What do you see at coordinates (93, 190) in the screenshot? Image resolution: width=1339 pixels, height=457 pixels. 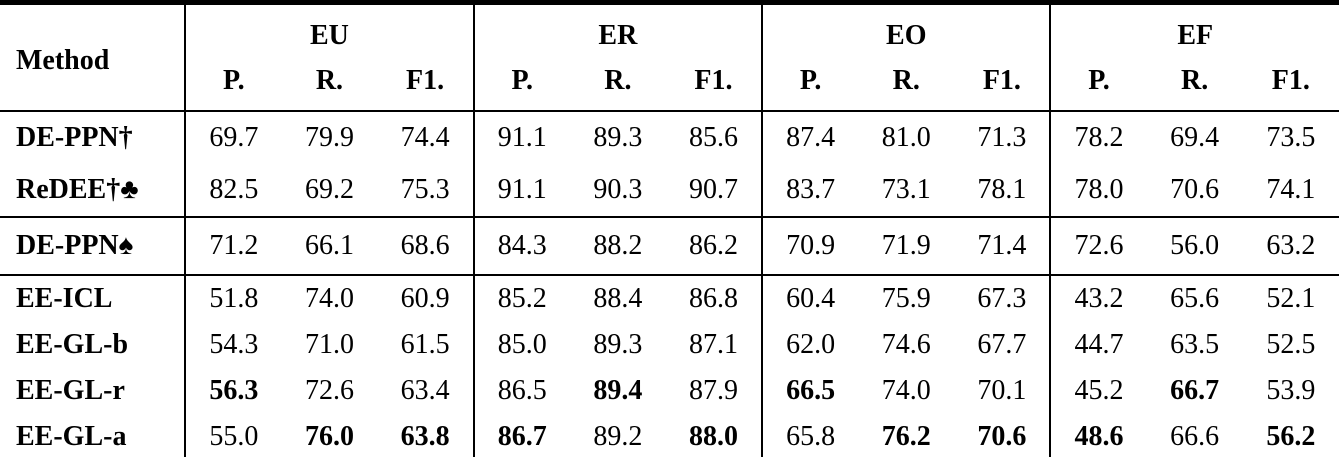 I see `method-cell: ReDEE†♣` at bounding box center [93, 190].